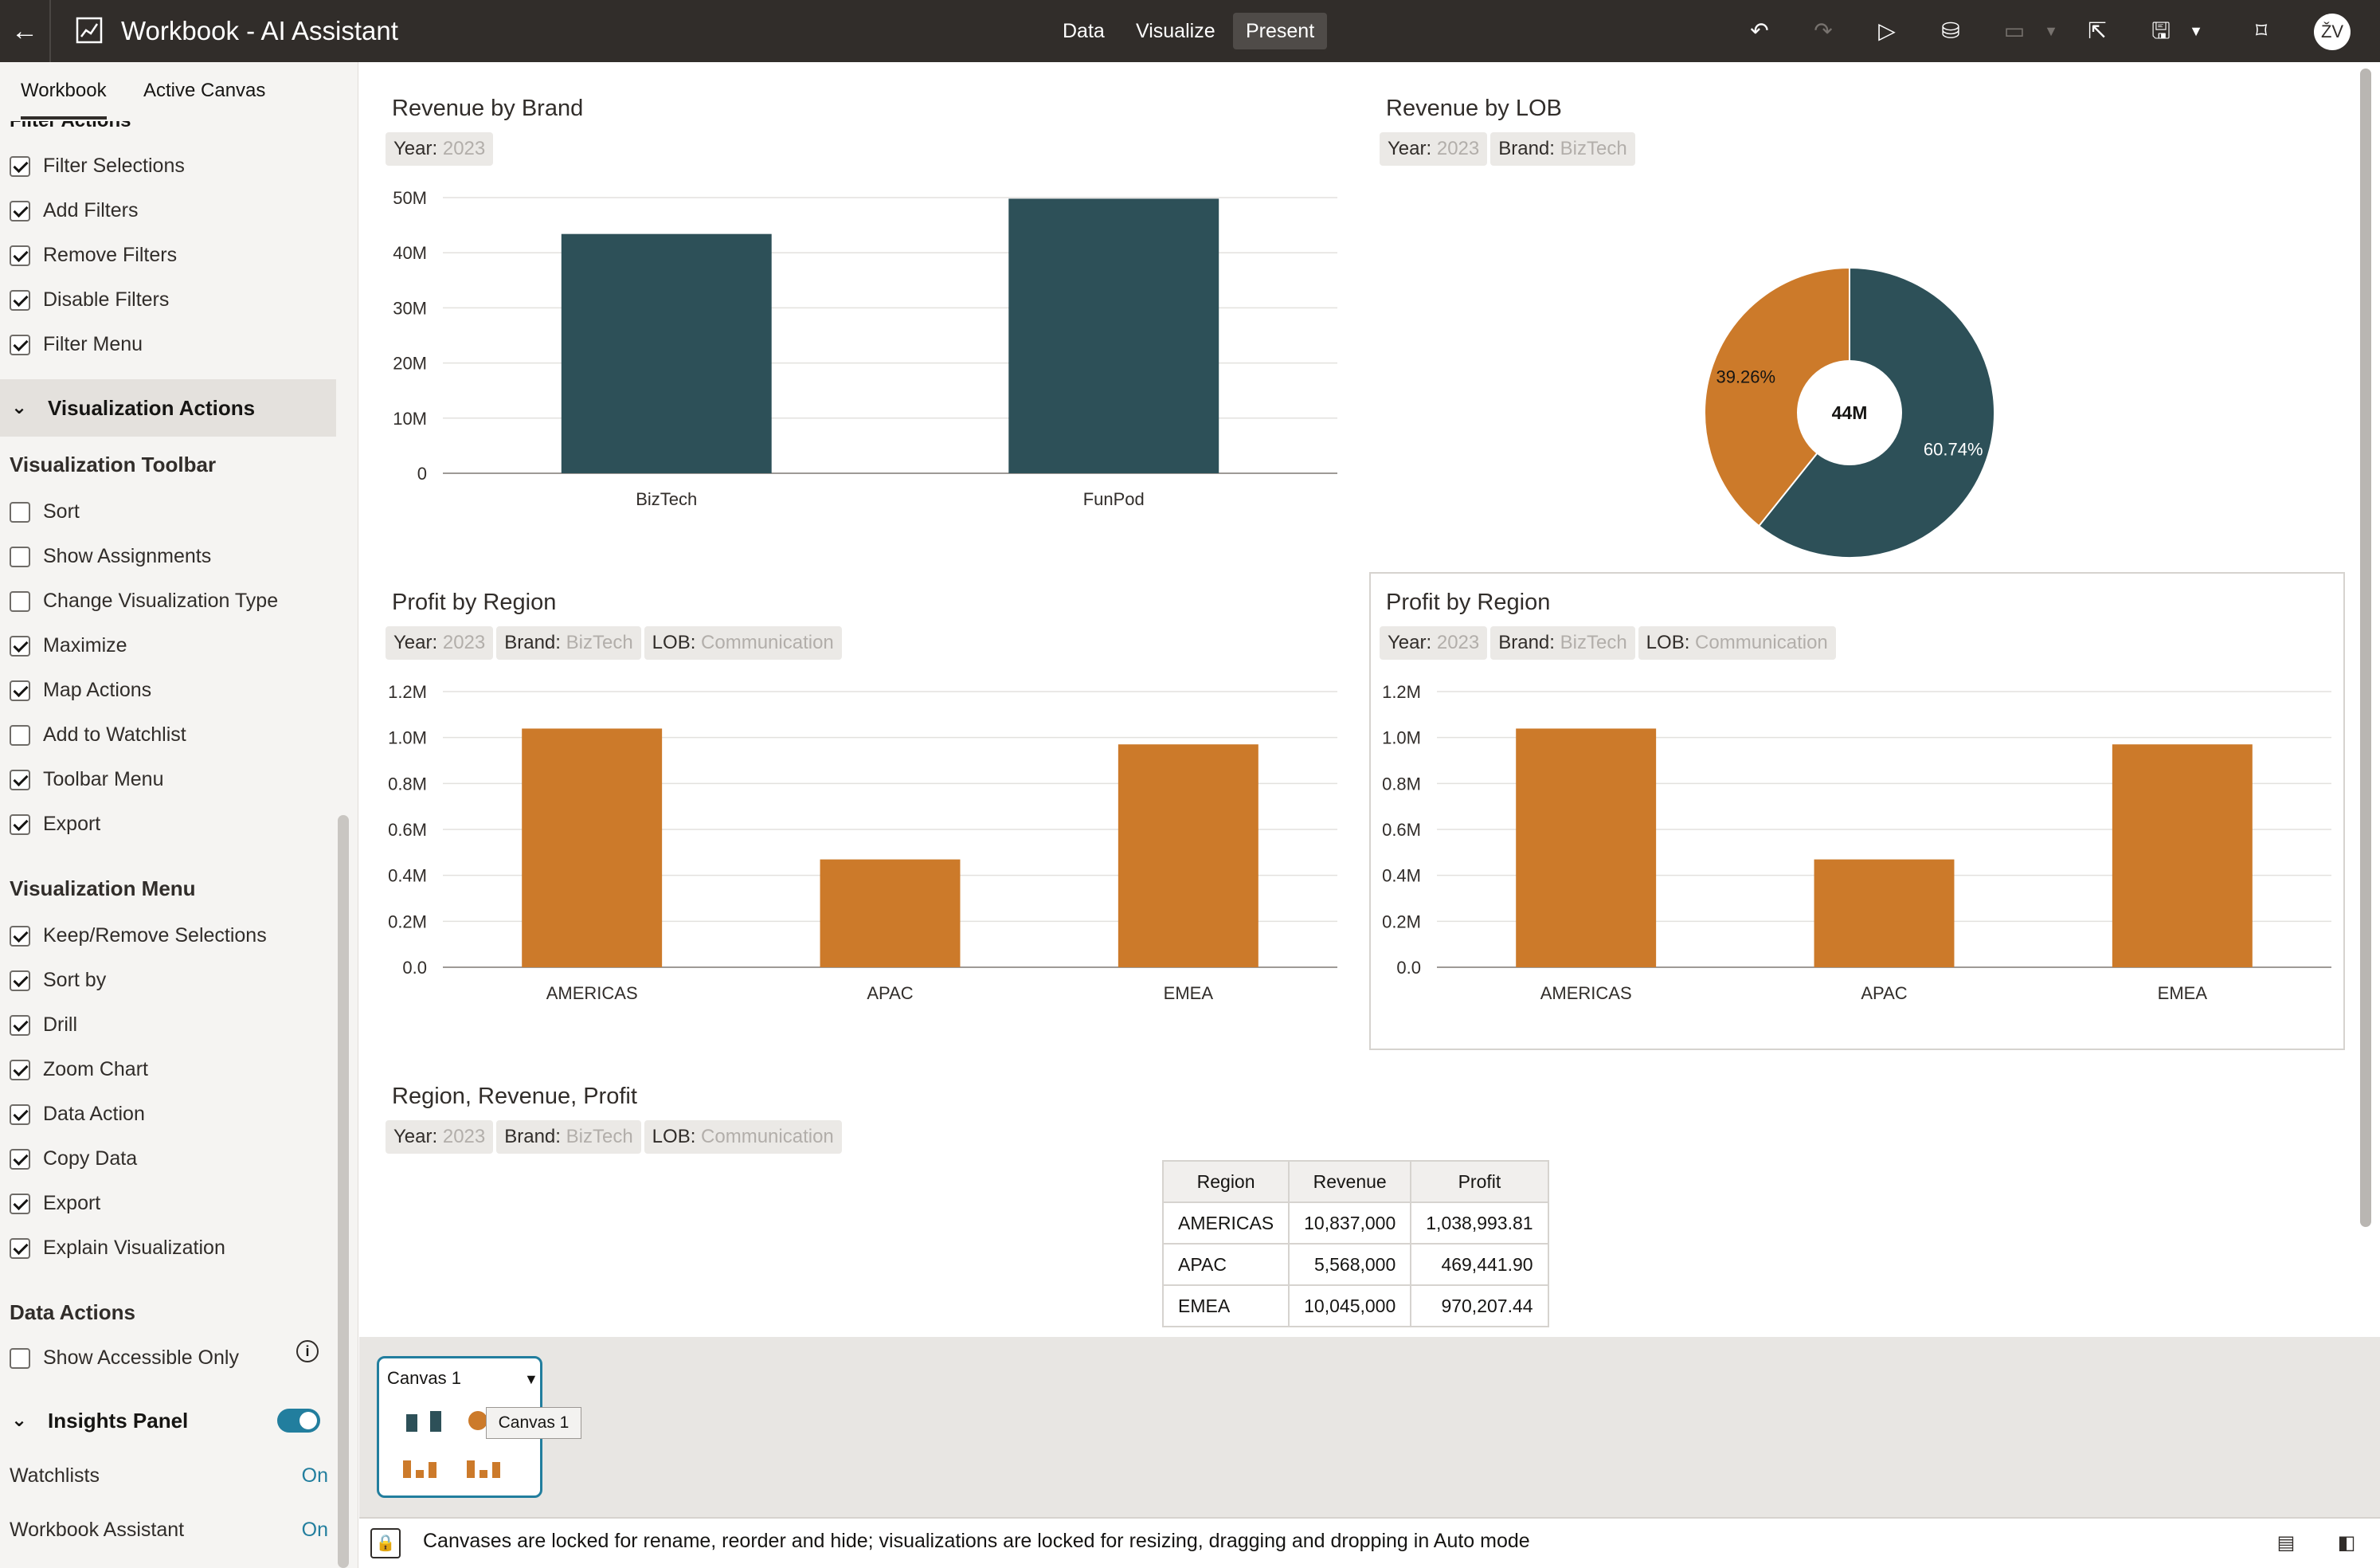  Describe the element at coordinates (168, 1420) in the screenshot. I see `section-insights-panel: ⌄ Insights Panel` at that location.